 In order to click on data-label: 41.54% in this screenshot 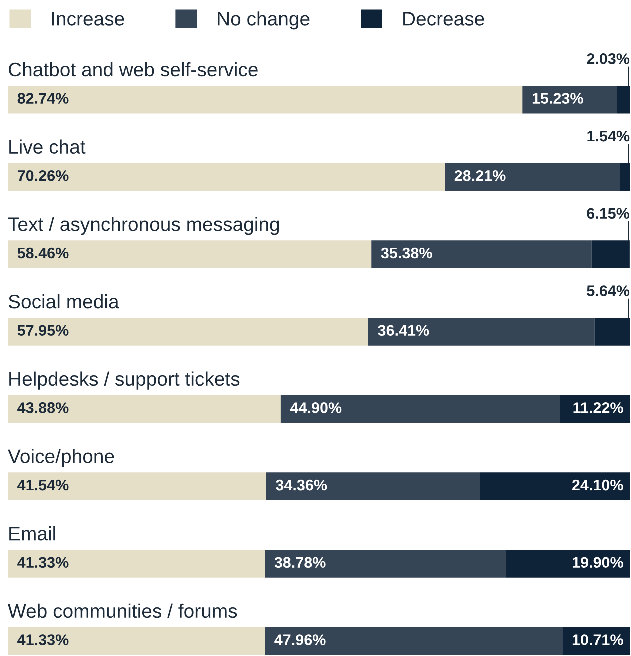, I will do `click(43, 485)`.